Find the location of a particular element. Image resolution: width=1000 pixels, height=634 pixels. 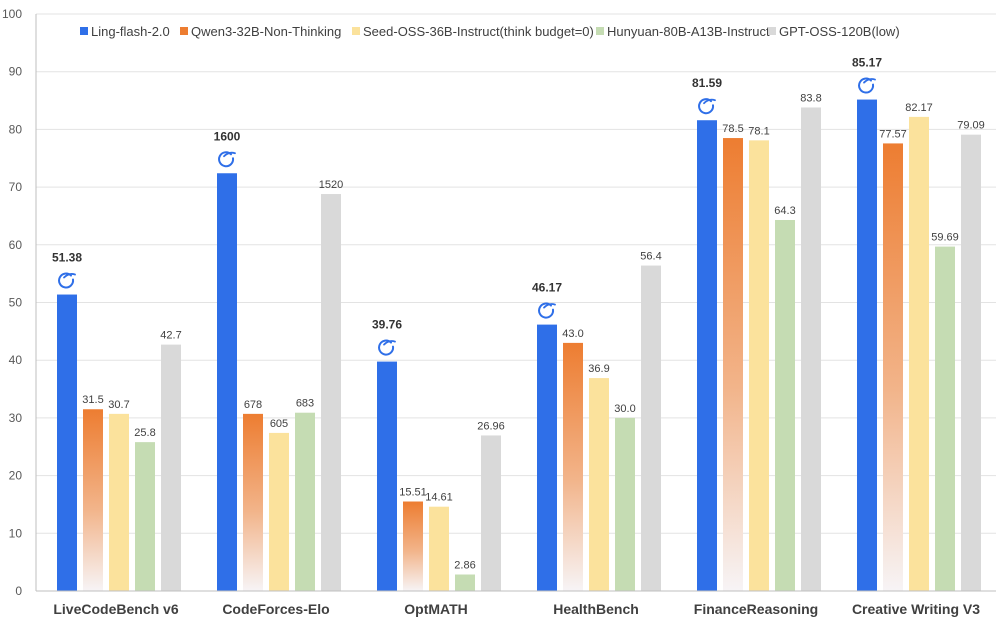

value-label: 64.3 is located at coordinates (784, 211).